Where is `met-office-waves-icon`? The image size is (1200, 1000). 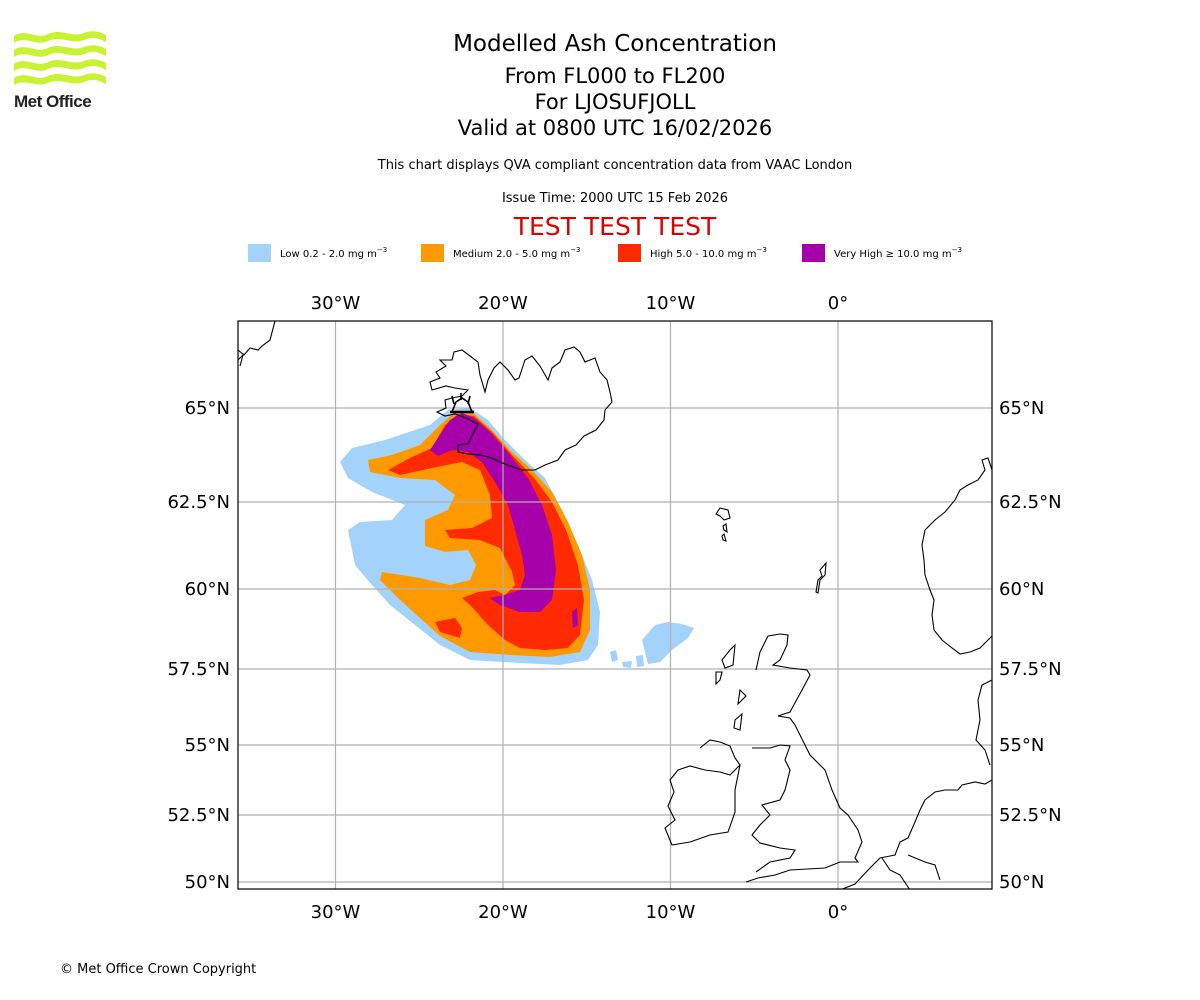 met-office-waves-icon is located at coordinates (60, 58).